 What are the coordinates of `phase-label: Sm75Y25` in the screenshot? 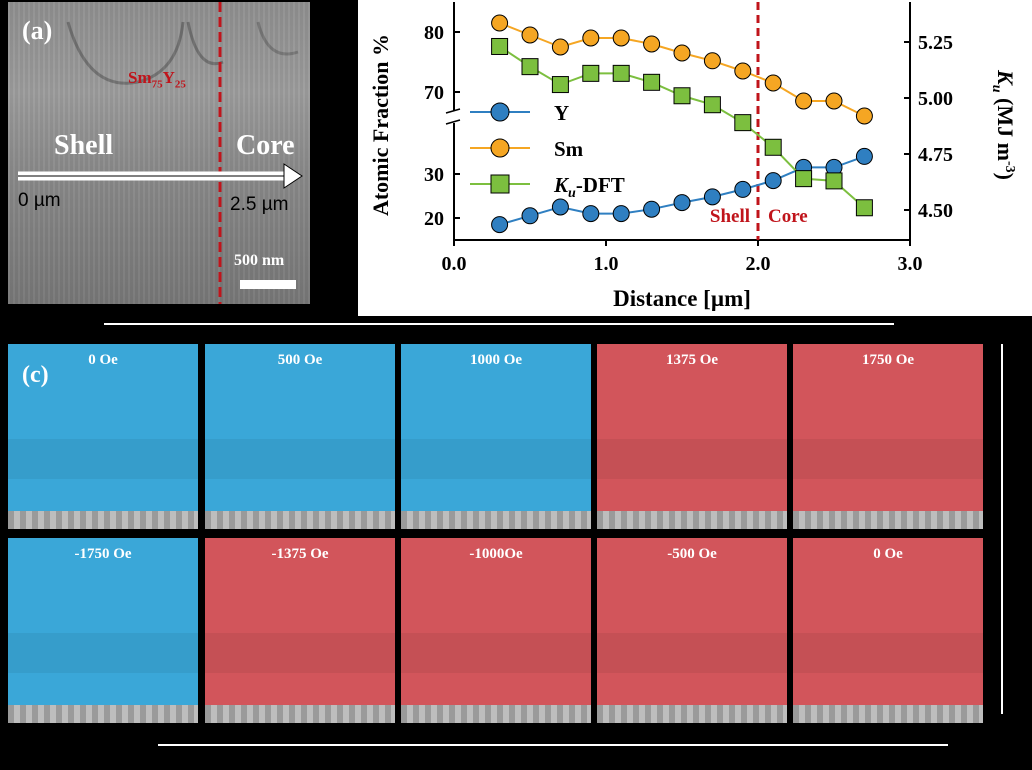 It's located at (157, 79).